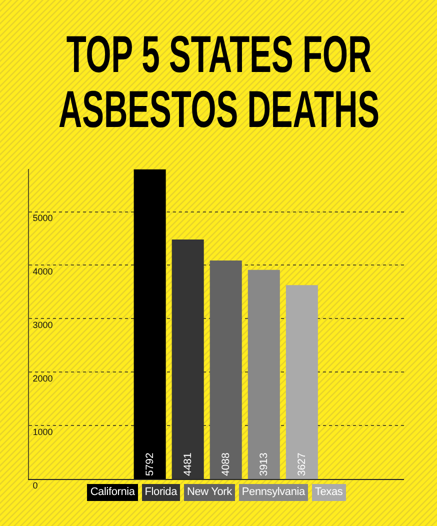 This screenshot has width=437, height=526. I want to click on y-tick-label: 2000, so click(42, 379).